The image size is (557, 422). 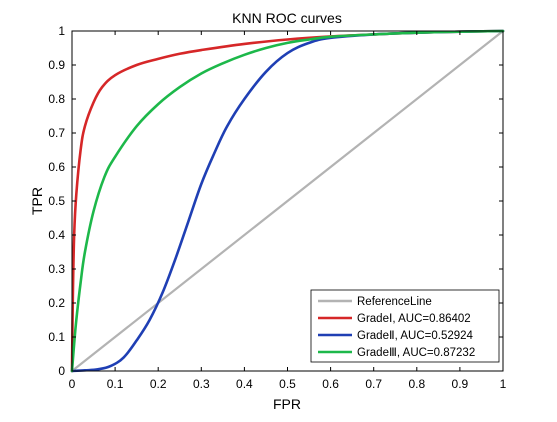 I want to click on y-tick-label: 0.2, so click(x=56, y=303).